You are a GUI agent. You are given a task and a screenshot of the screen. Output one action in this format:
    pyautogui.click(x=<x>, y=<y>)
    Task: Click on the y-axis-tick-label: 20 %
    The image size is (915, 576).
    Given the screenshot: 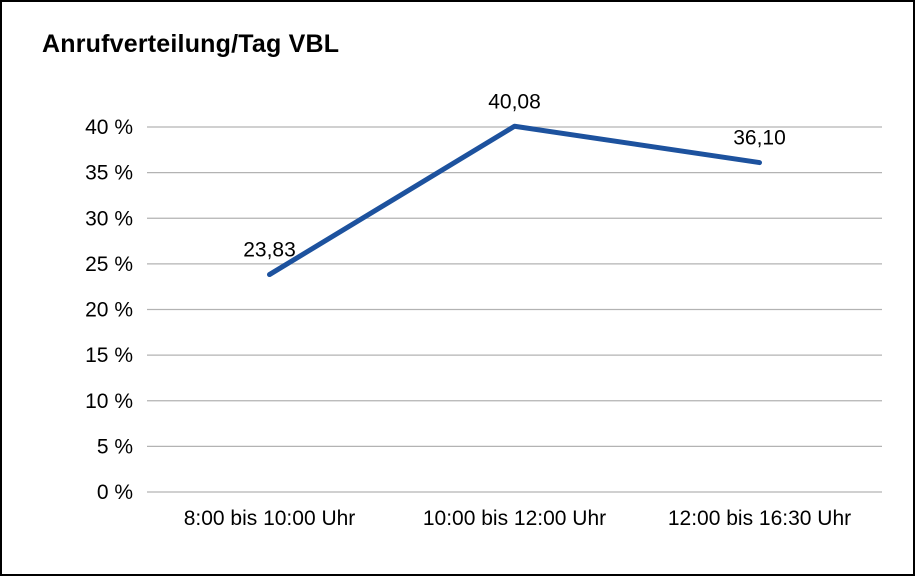 What is the action you would take?
    pyautogui.click(x=109, y=310)
    